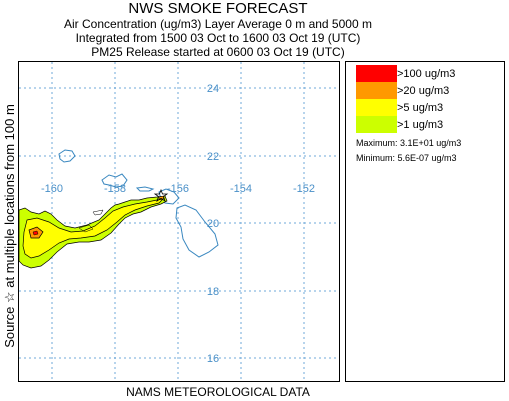  What do you see at coordinates (304, 189) in the screenshot?
I see `lon-label-152: -152` at bounding box center [304, 189].